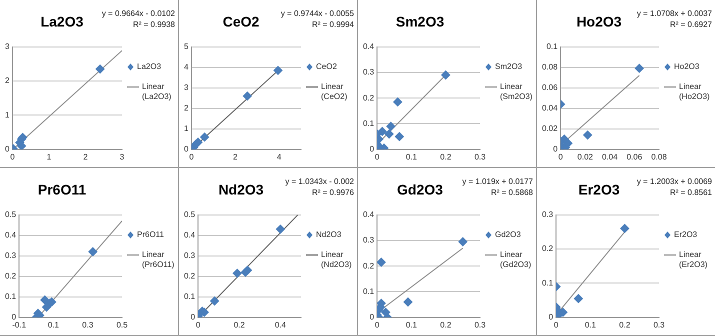 Image resolution: width=715 pixels, height=336 pixels. I want to click on x-tick-label: 3, so click(122, 157).